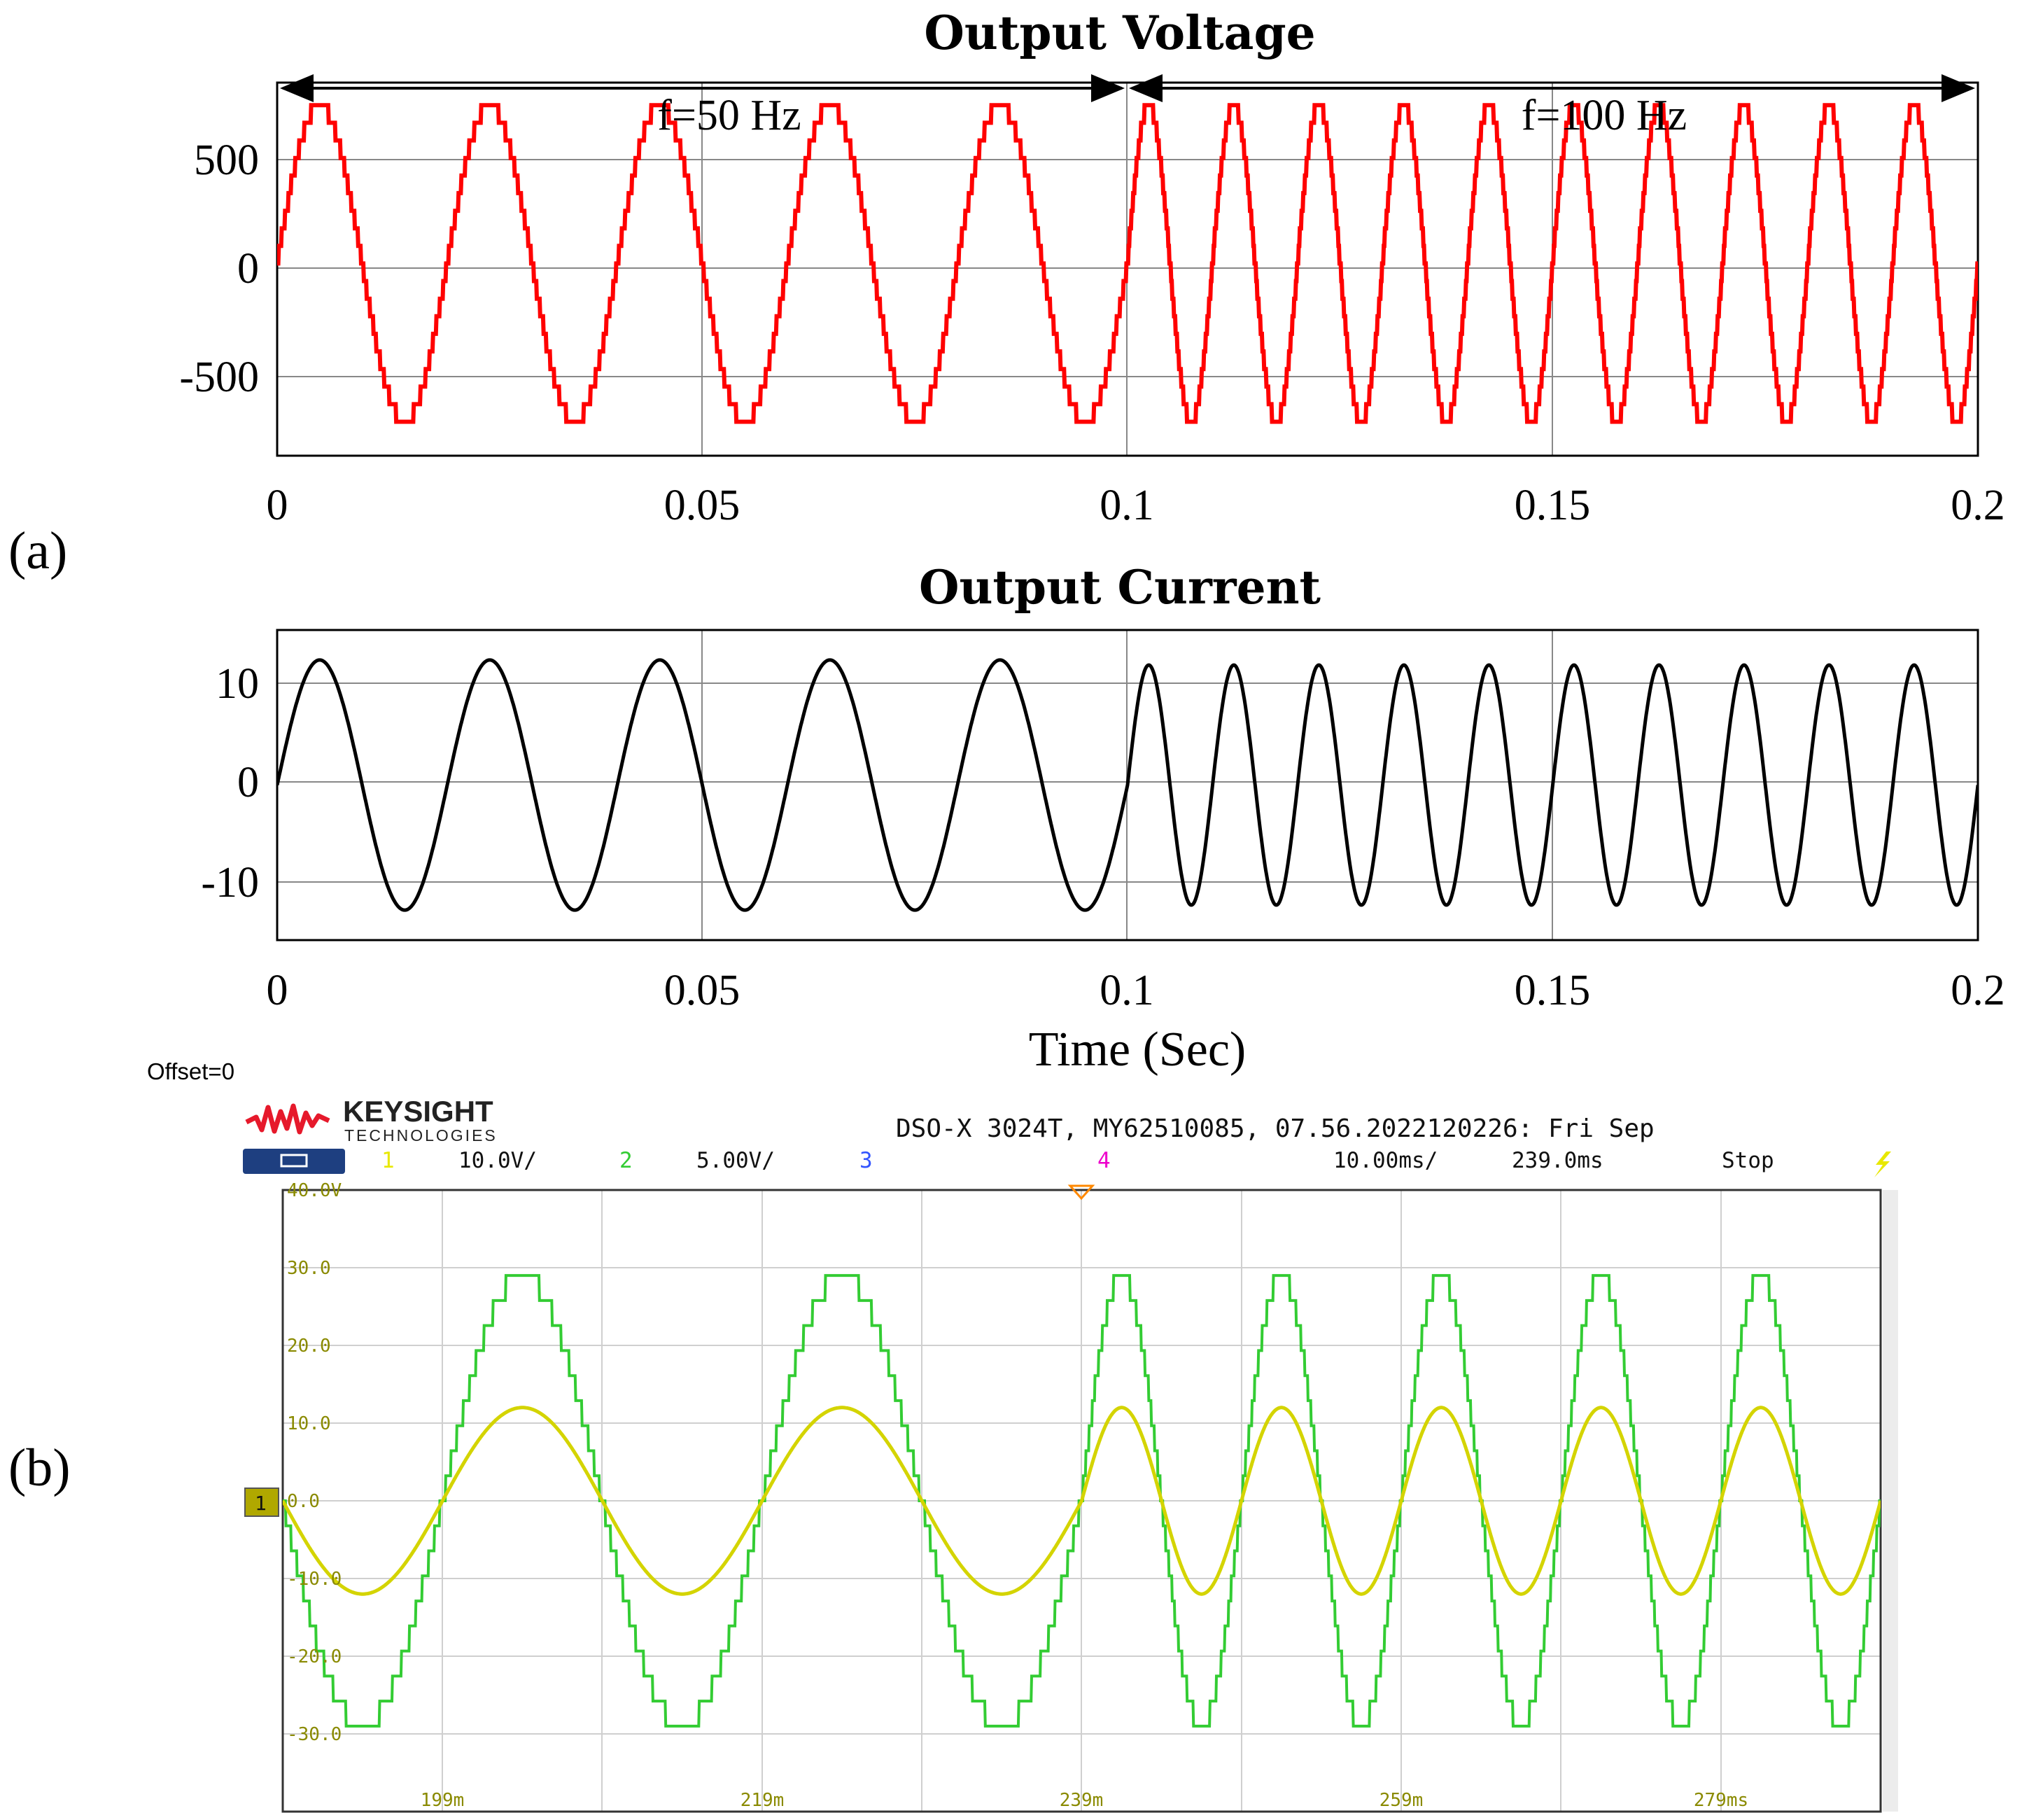  What do you see at coordinates (309, 1423) in the screenshot?
I see `scope-ytick-10: 10.0` at bounding box center [309, 1423].